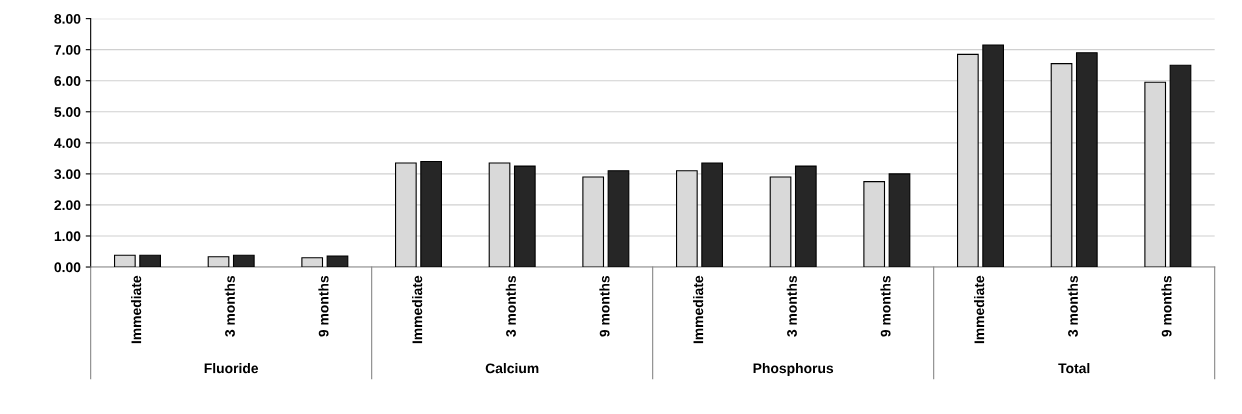  What do you see at coordinates (67, 236) in the screenshot?
I see `y-tick-label: 1.00` at bounding box center [67, 236].